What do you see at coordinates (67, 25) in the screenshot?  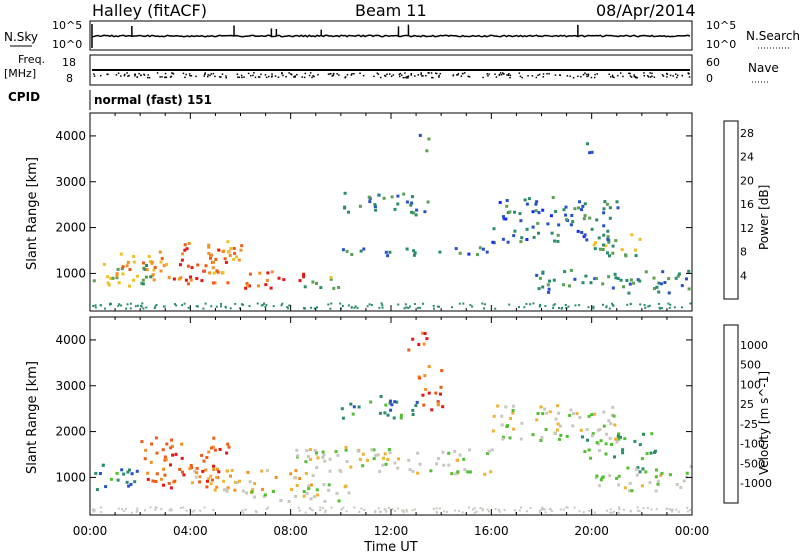 I see `nsky-tick-high: 10^5` at bounding box center [67, 25].